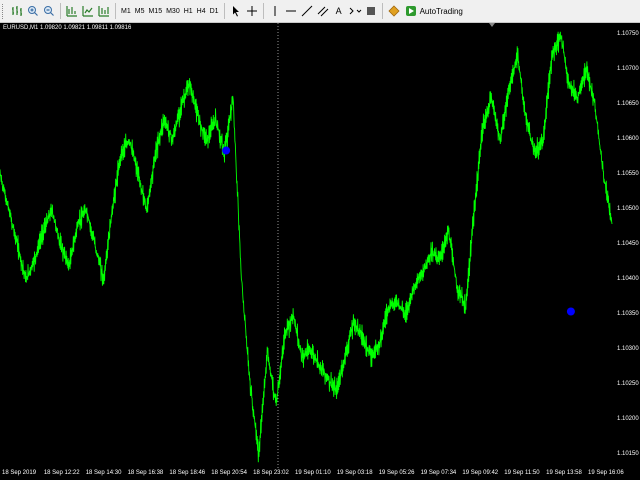 The width and height of the screenshot is (640, 480). What do you see at coordinates (313, 473) in the screenshot?
I see `time-tick-label: 19 Sep 01:10` at bounding box center [313, 473].